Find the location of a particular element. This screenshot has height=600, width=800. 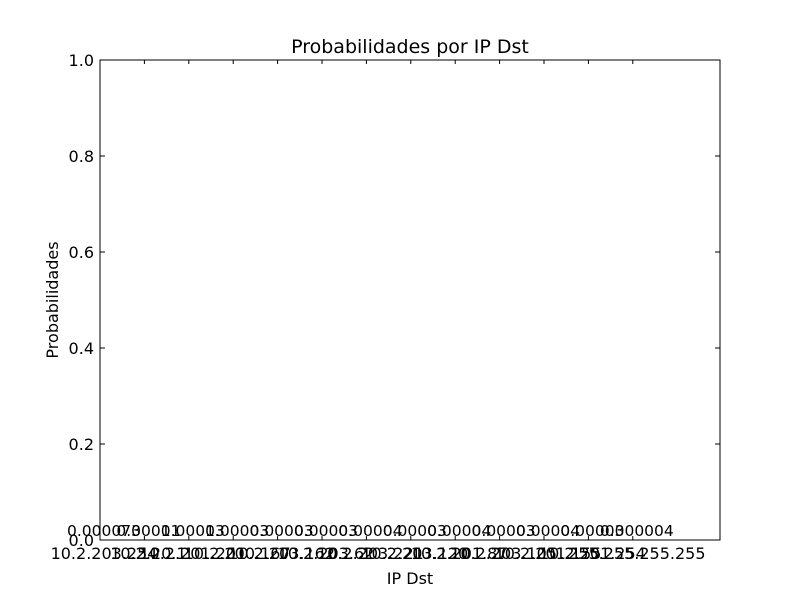

y-tick-label: 0.4 is located at coordinates (81, 348).